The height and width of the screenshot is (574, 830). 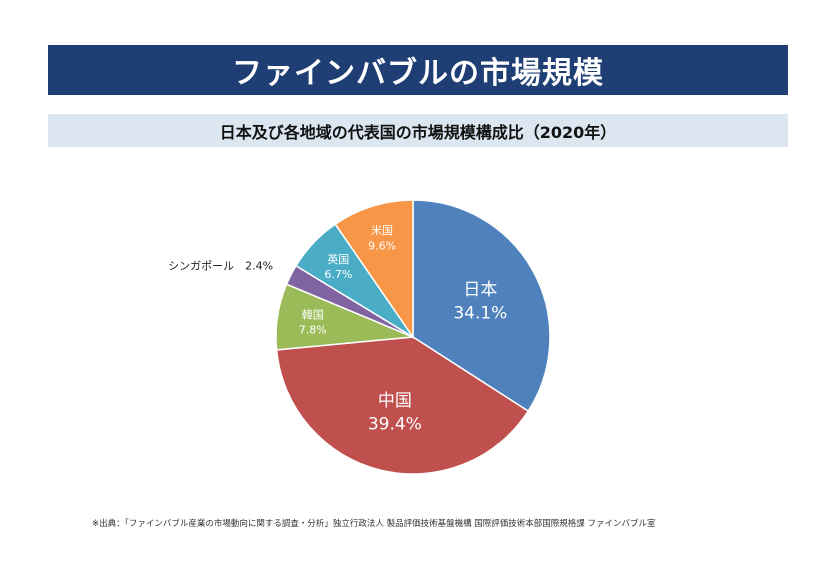 I want to click on slice-value-label: 9.6%, so click(x=382, y=245).